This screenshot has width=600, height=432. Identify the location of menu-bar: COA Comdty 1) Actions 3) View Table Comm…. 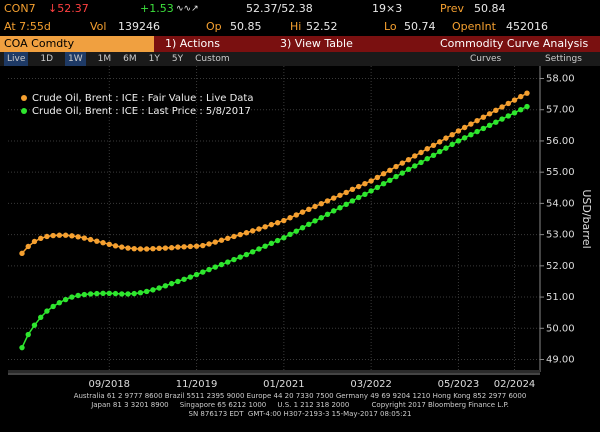
(300, 44).